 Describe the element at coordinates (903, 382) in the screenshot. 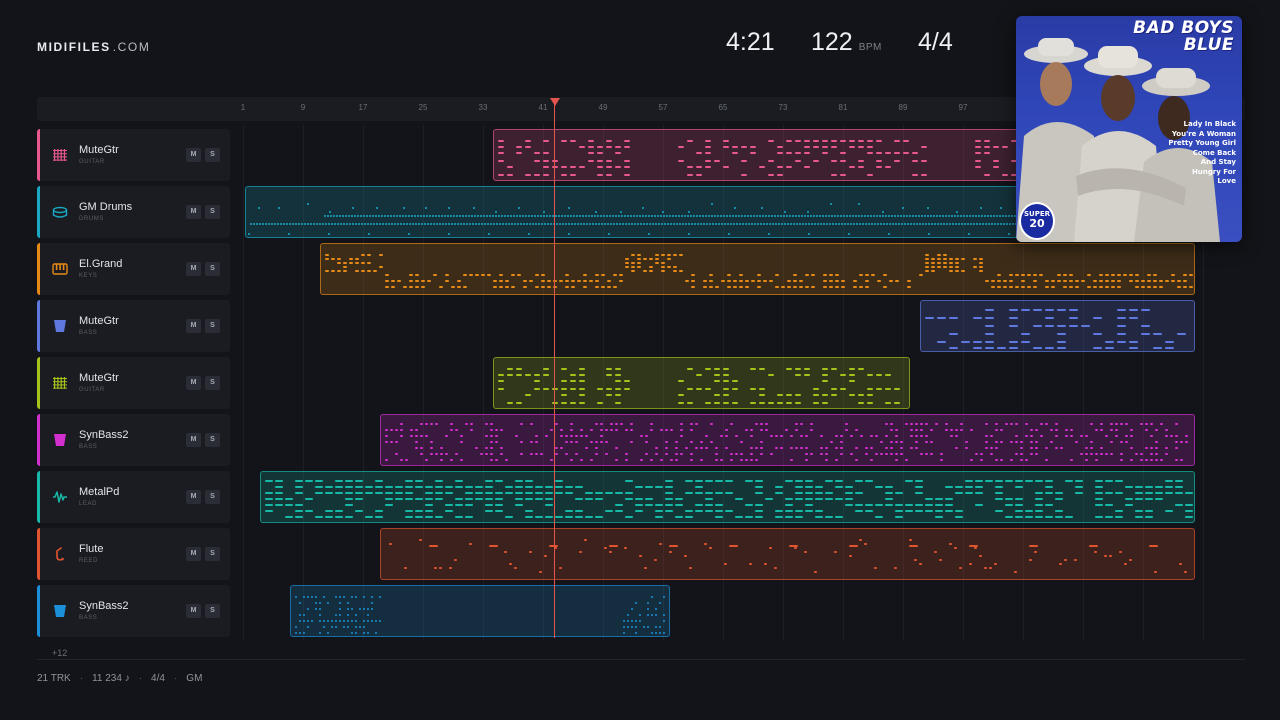

I see `grid-line` at that location.